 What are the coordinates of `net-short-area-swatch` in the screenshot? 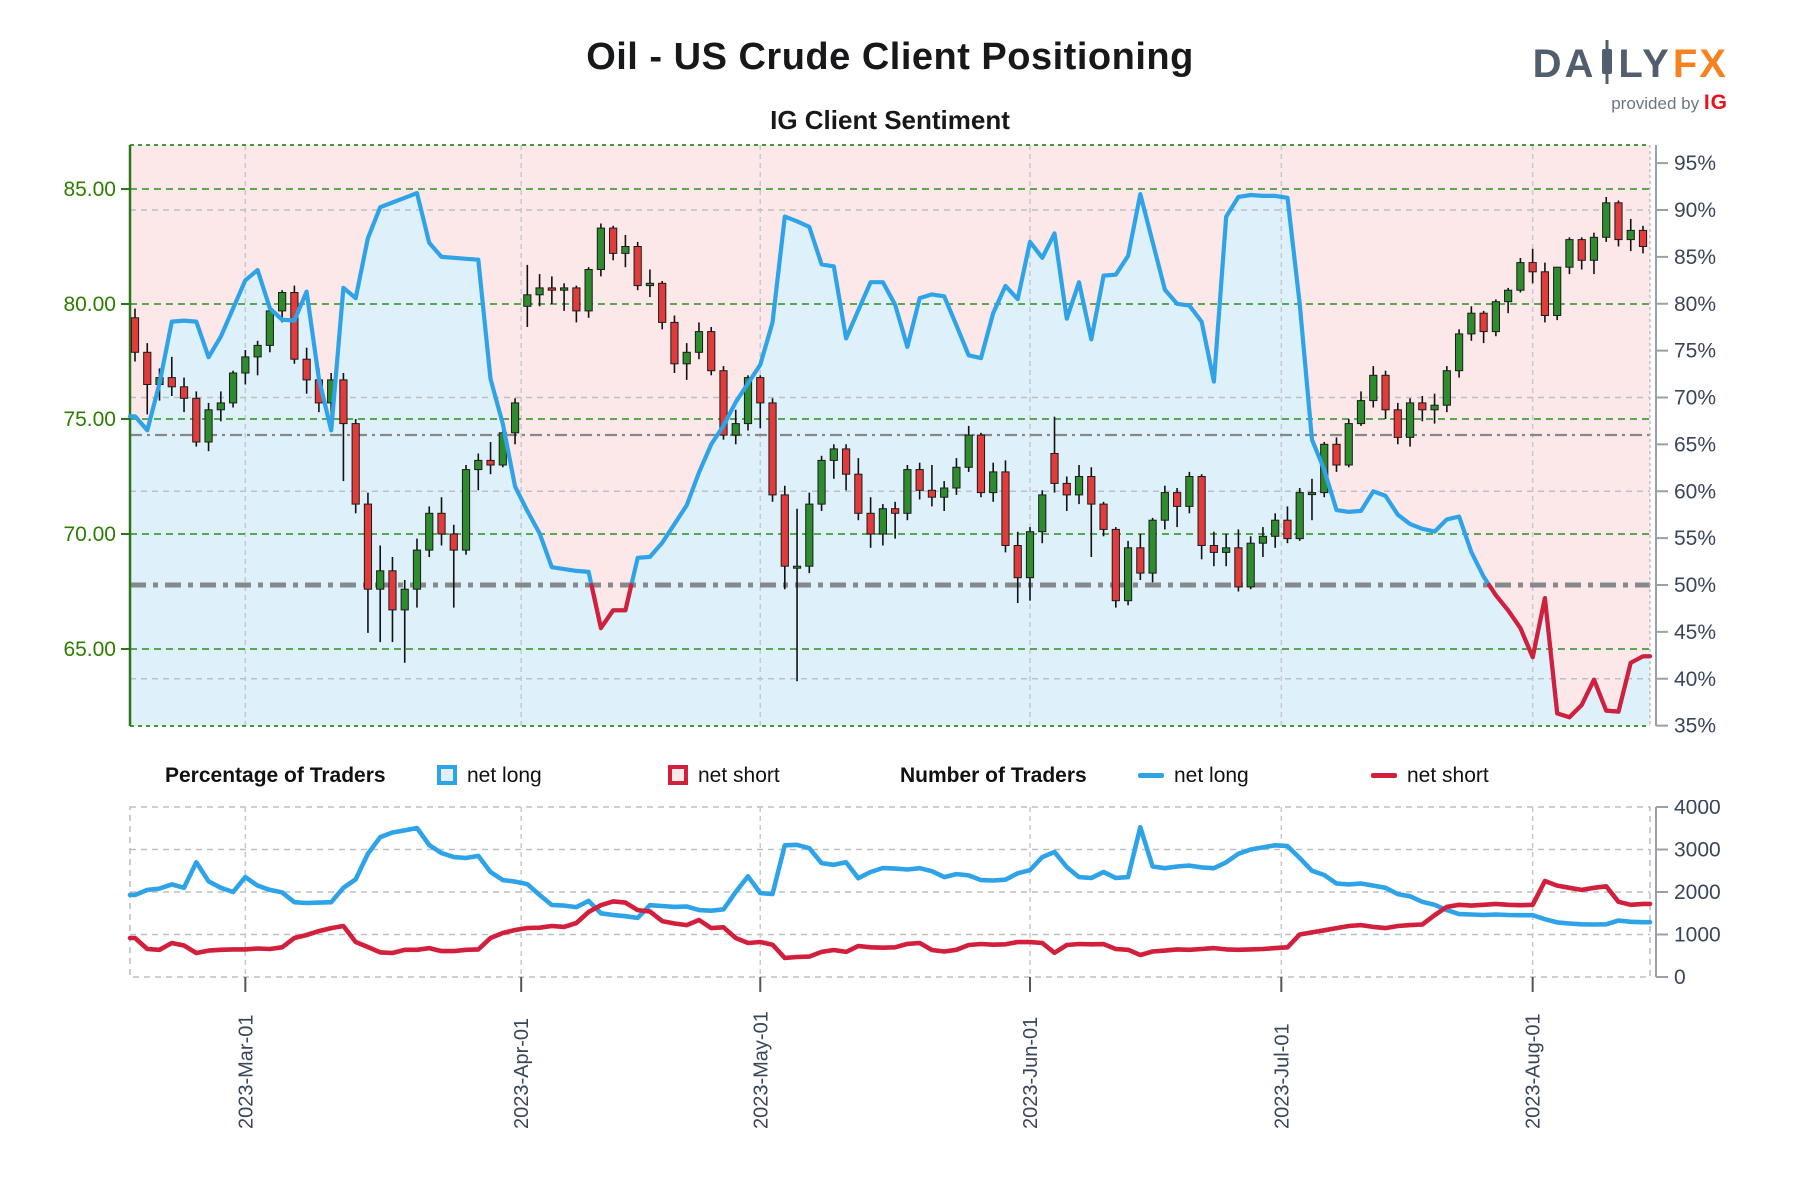 It's located at (678, 775).